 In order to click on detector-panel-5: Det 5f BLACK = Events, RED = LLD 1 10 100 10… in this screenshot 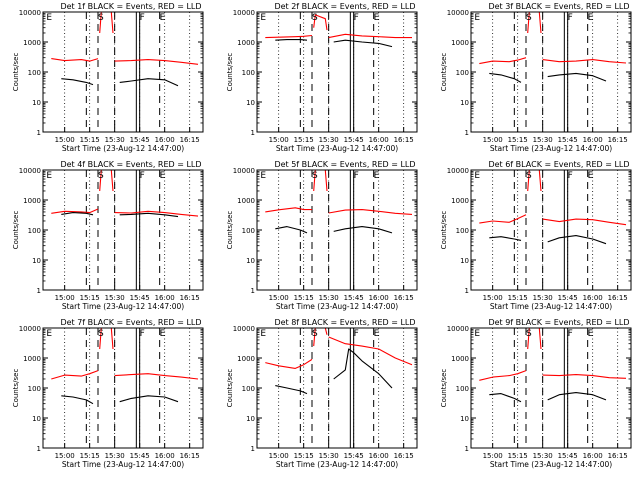, I will do `click(322, 235)`.